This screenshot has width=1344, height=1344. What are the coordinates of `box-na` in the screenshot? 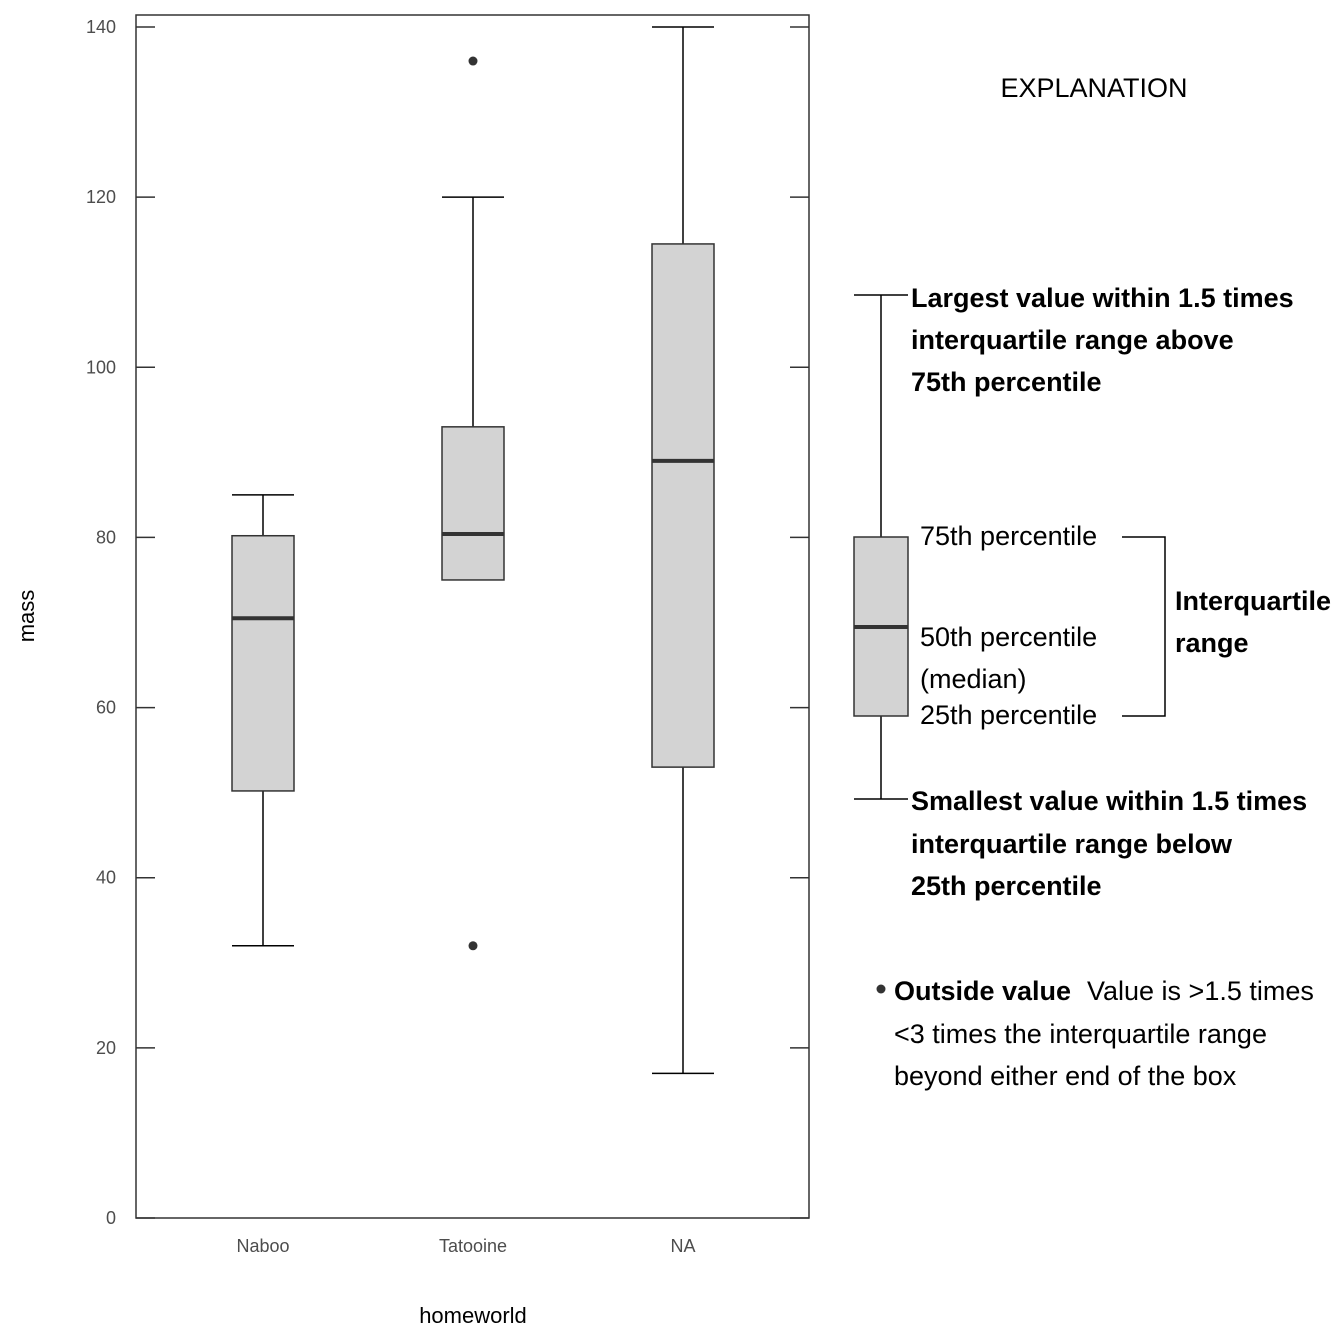 It's located at (683, 550).